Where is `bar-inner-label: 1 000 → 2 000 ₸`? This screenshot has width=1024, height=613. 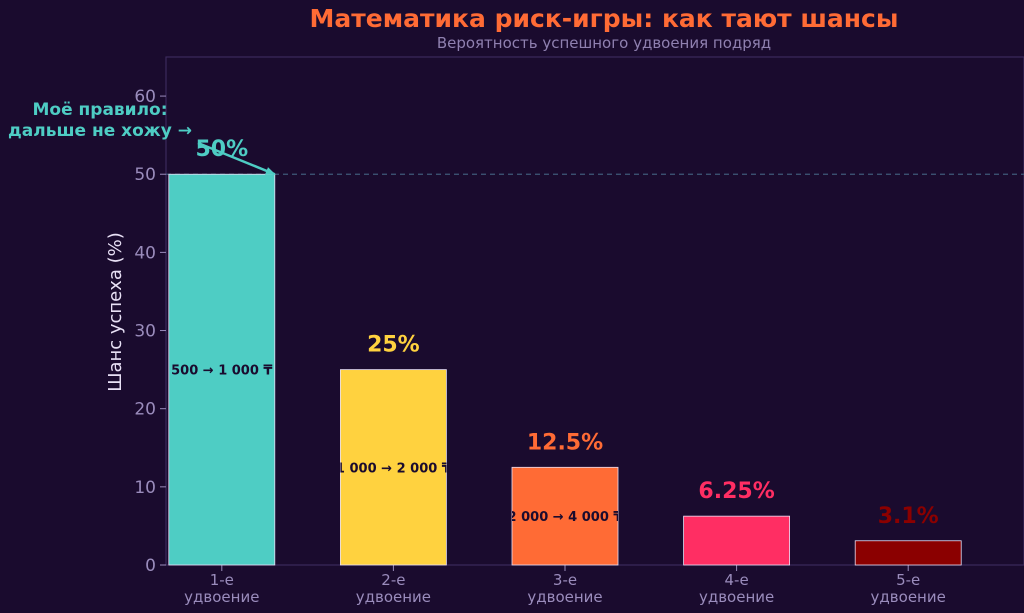
bar-inner-label: 1 000 → 2 000 ₸ is located at coordinates (393, 468).